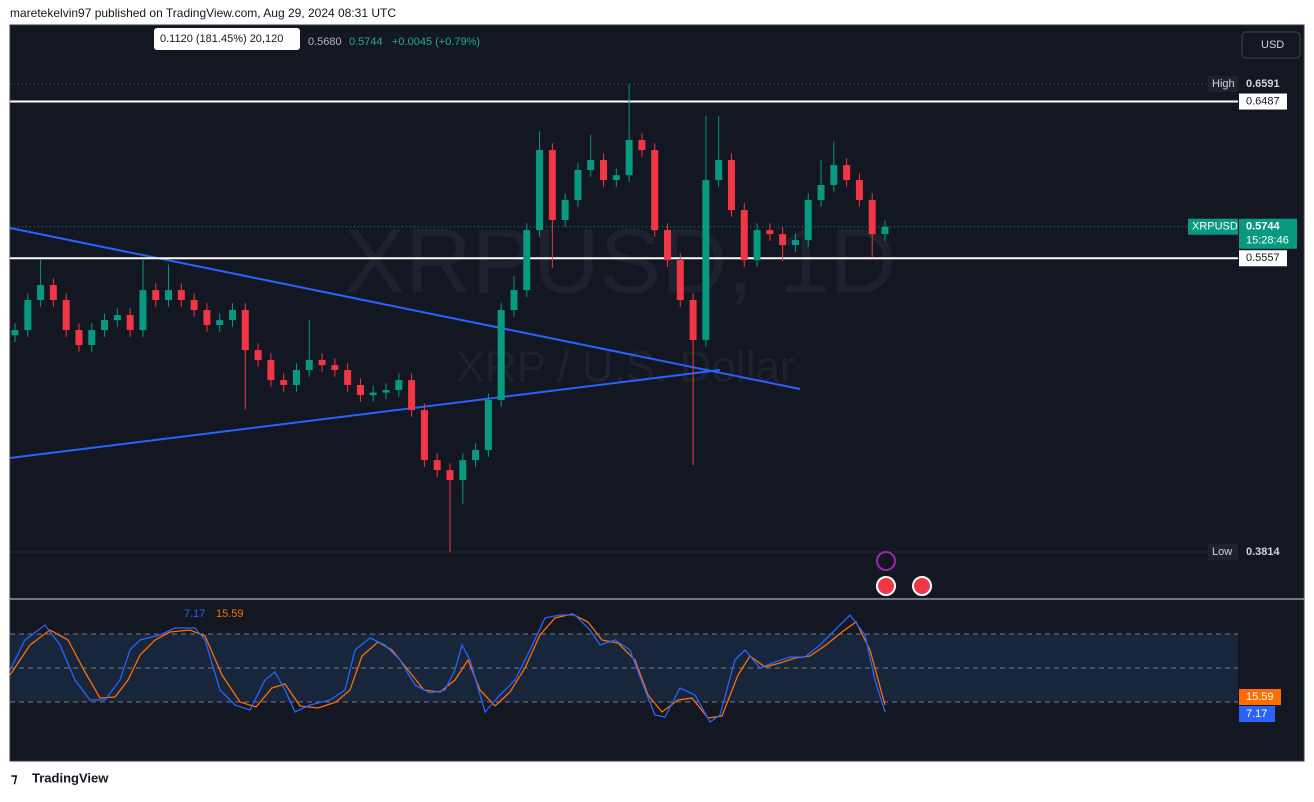 This screenshot has width=1314, height=802. I want to click on extreme-label: Low, so click(1222, 552).